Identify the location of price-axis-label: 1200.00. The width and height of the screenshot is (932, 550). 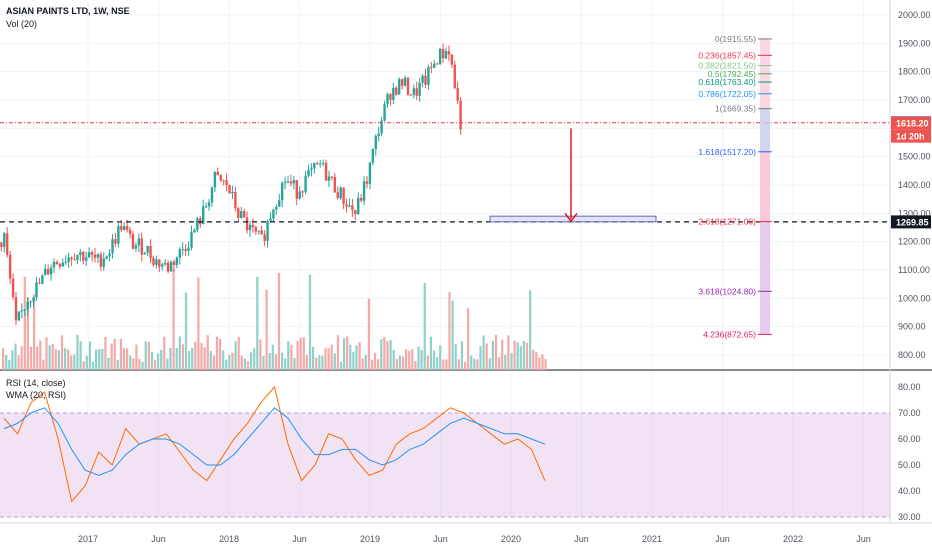
(914, 242).